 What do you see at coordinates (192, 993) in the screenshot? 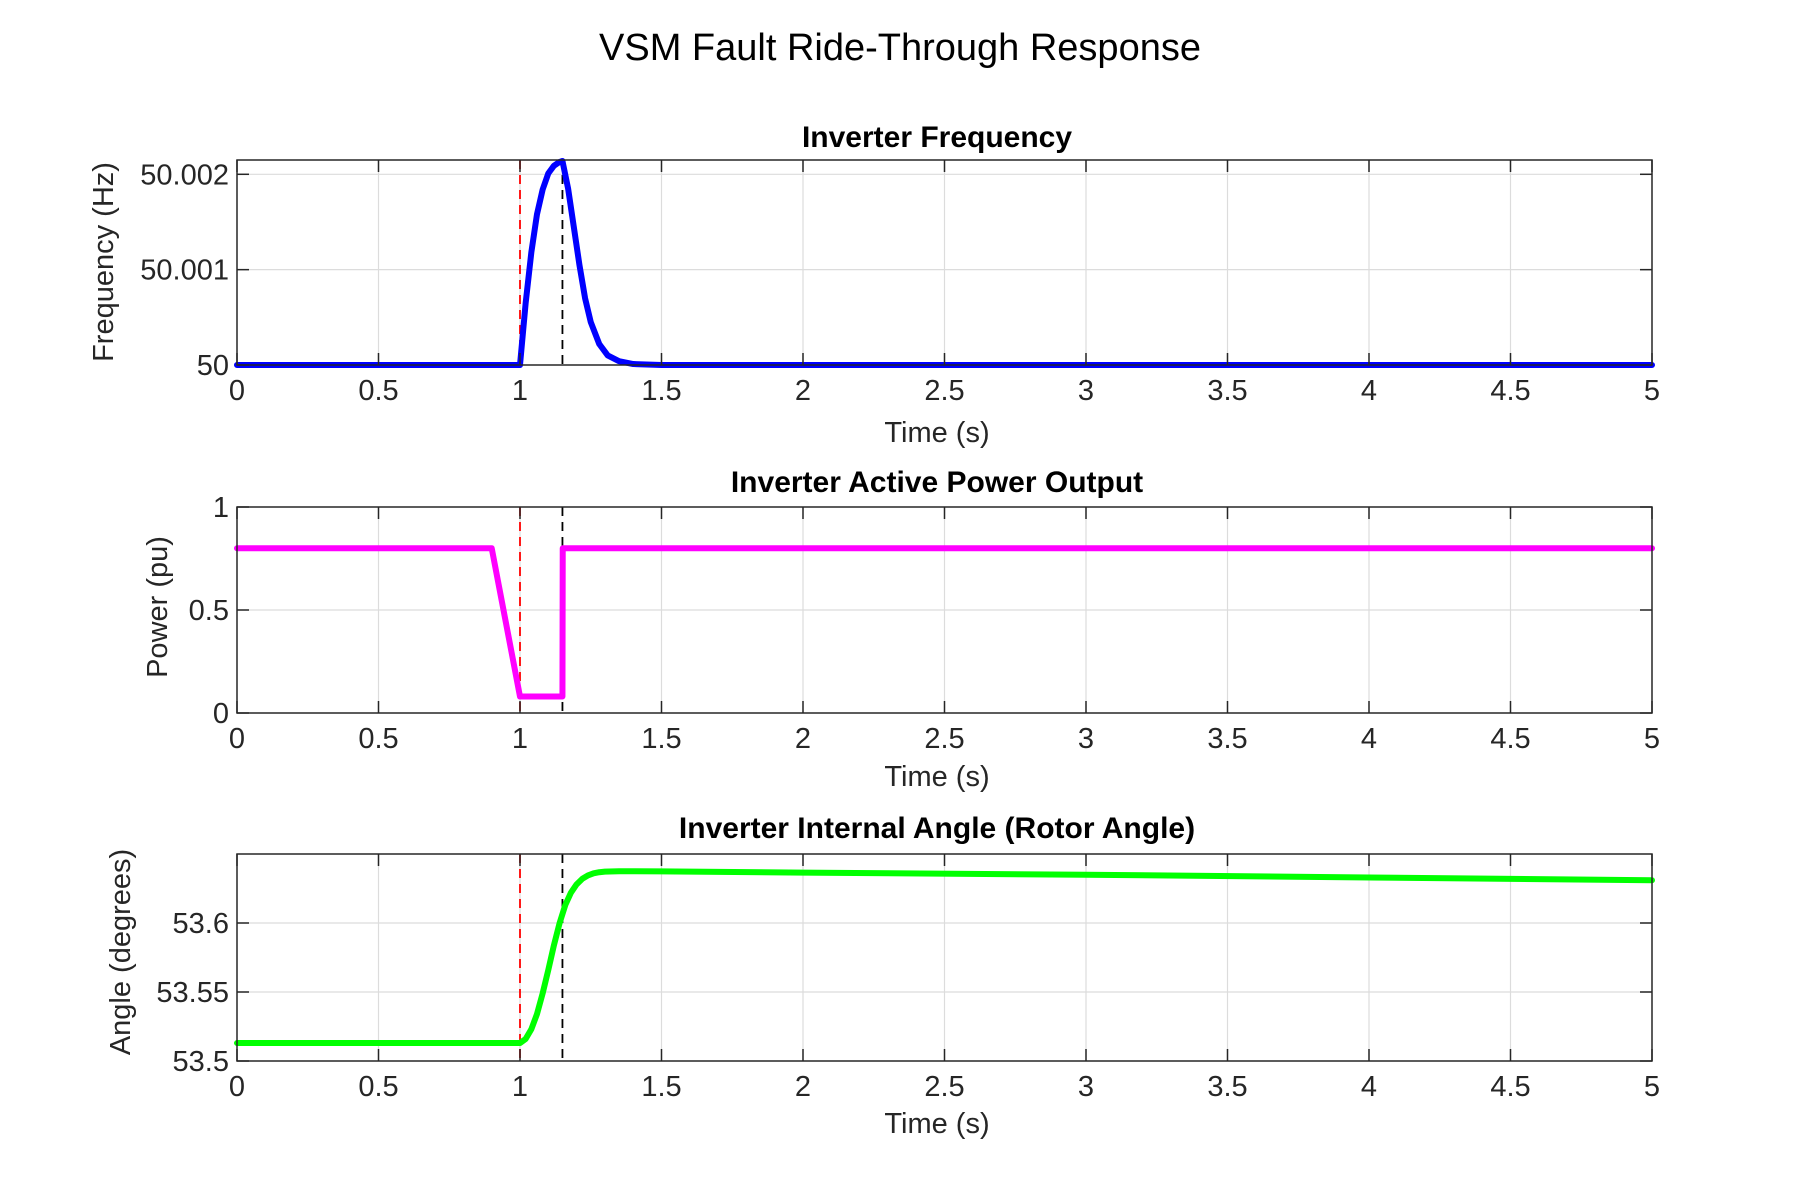
I see `y-tick-label: 53.55` at bounding box center [192, 993].